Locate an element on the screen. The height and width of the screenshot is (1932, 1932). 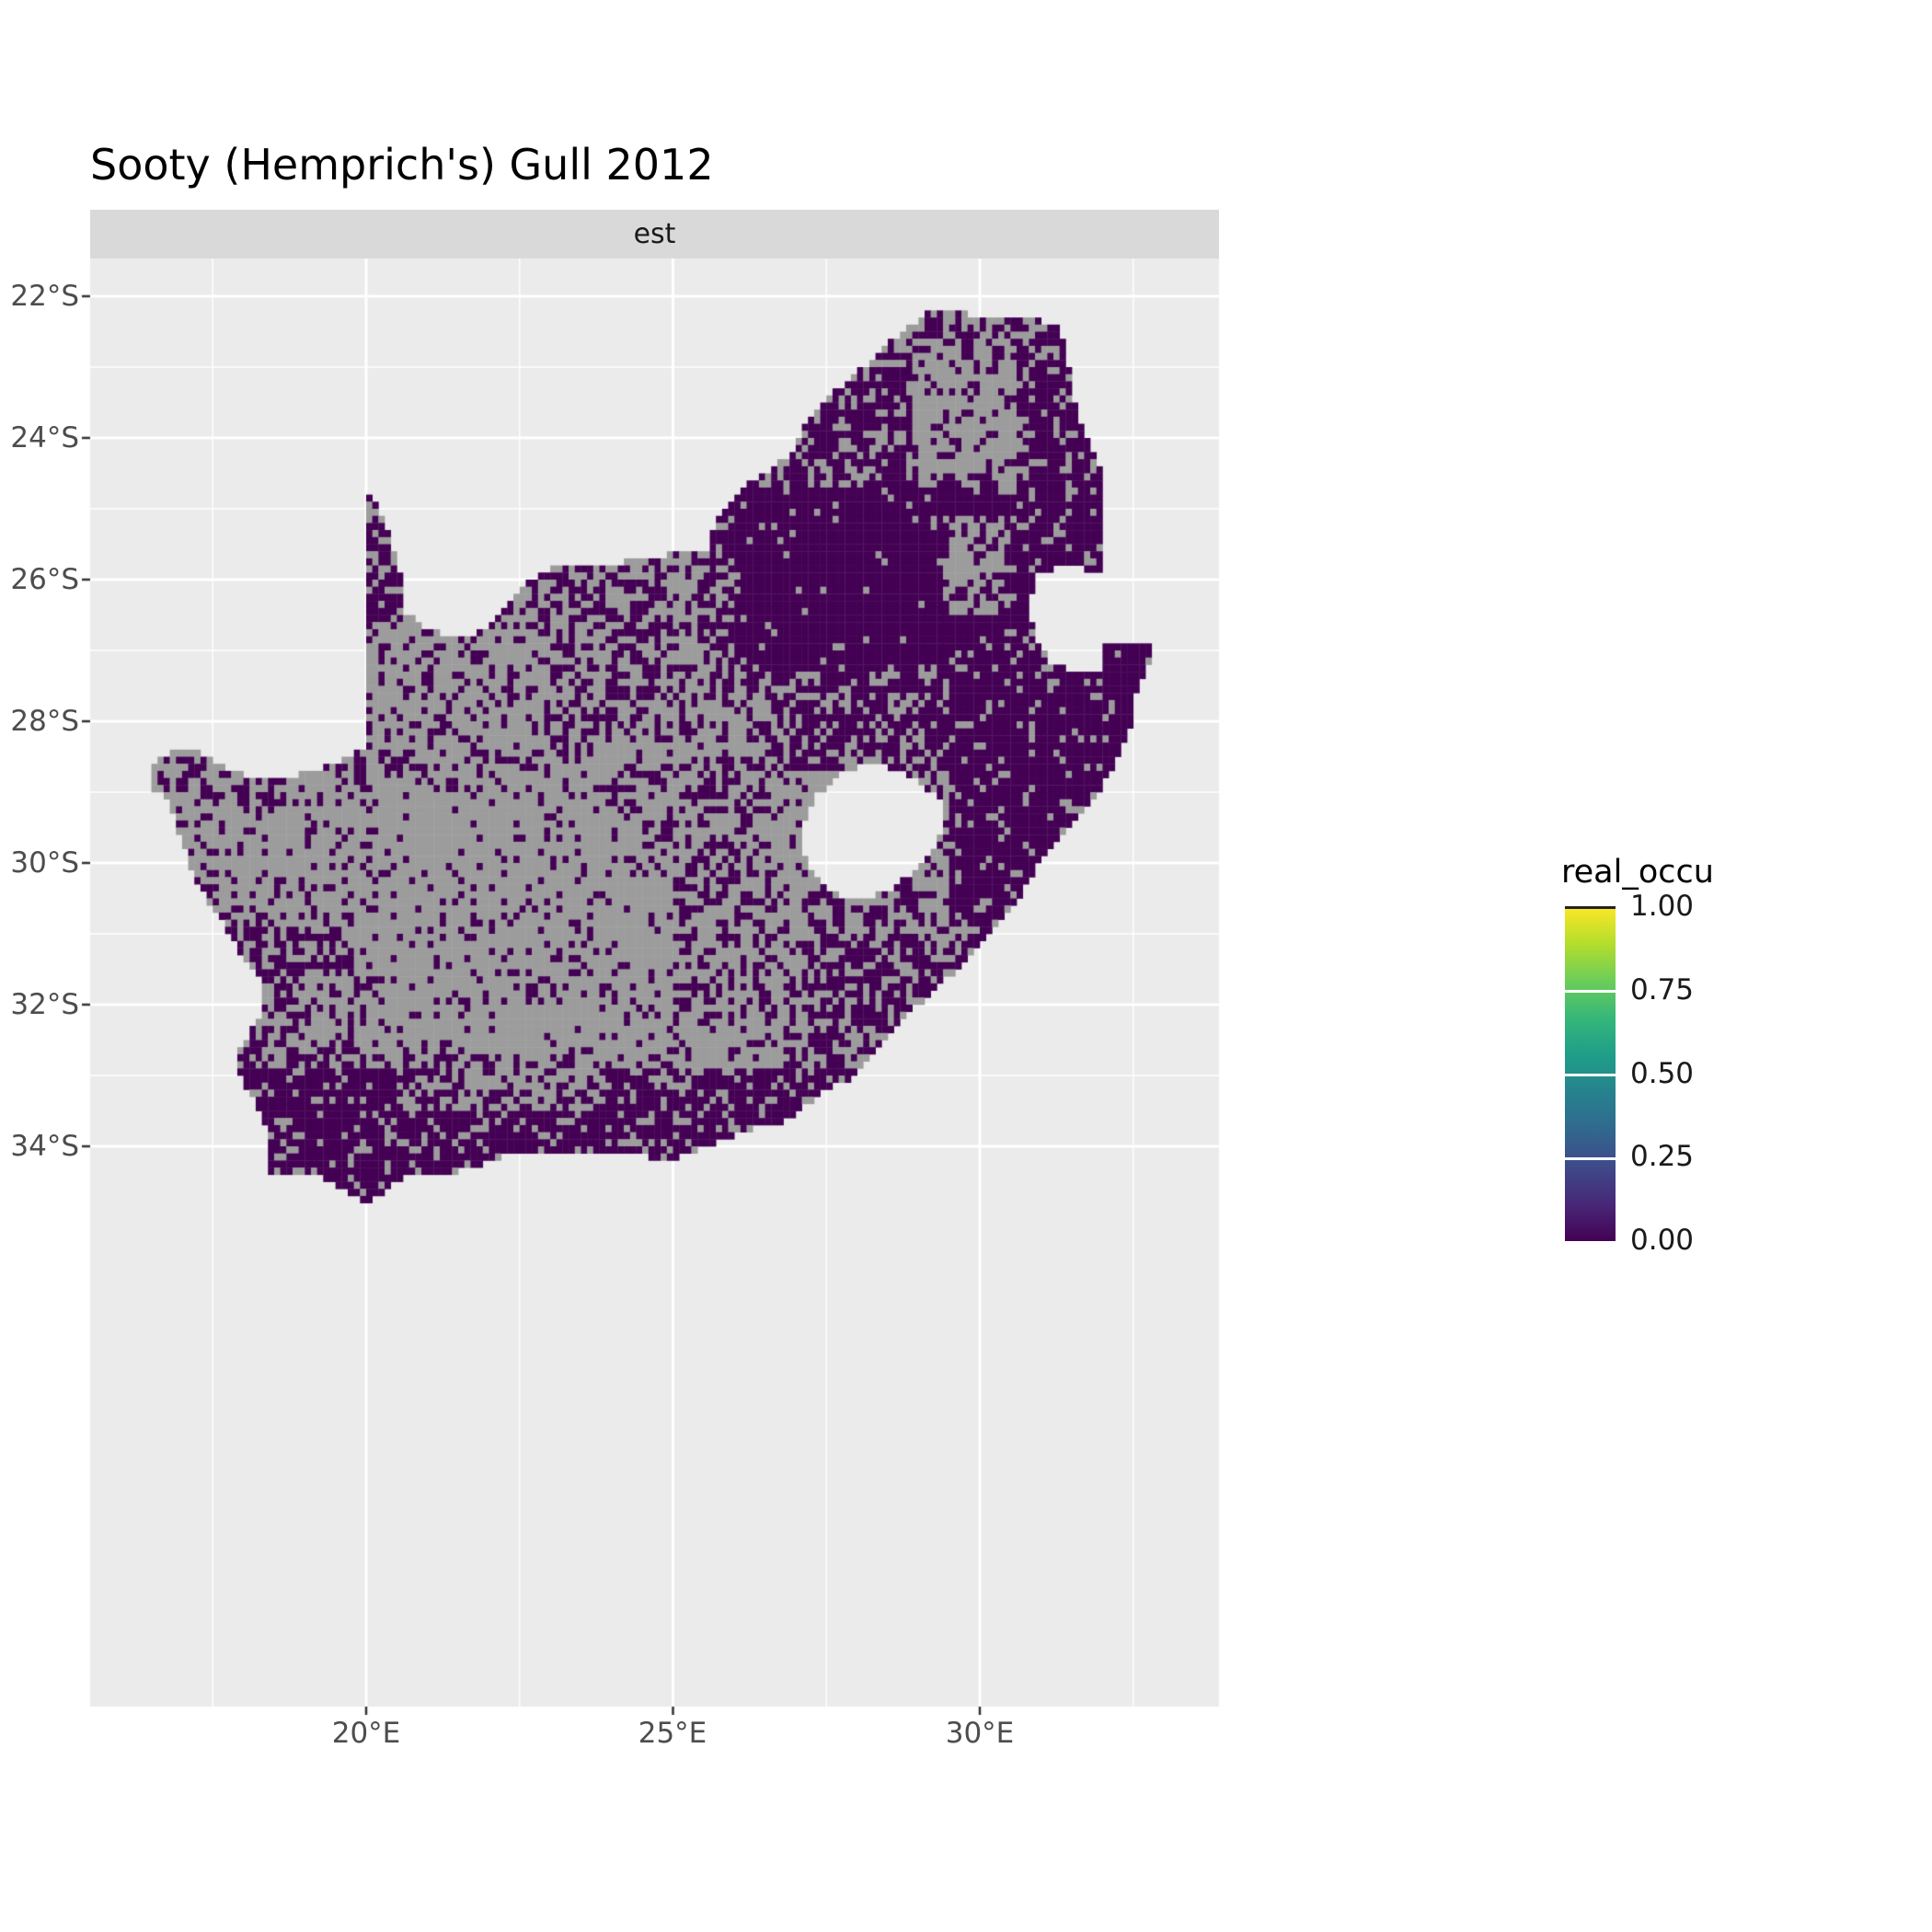
y-axis-label: 22°S is located at coordinates (44, 296).